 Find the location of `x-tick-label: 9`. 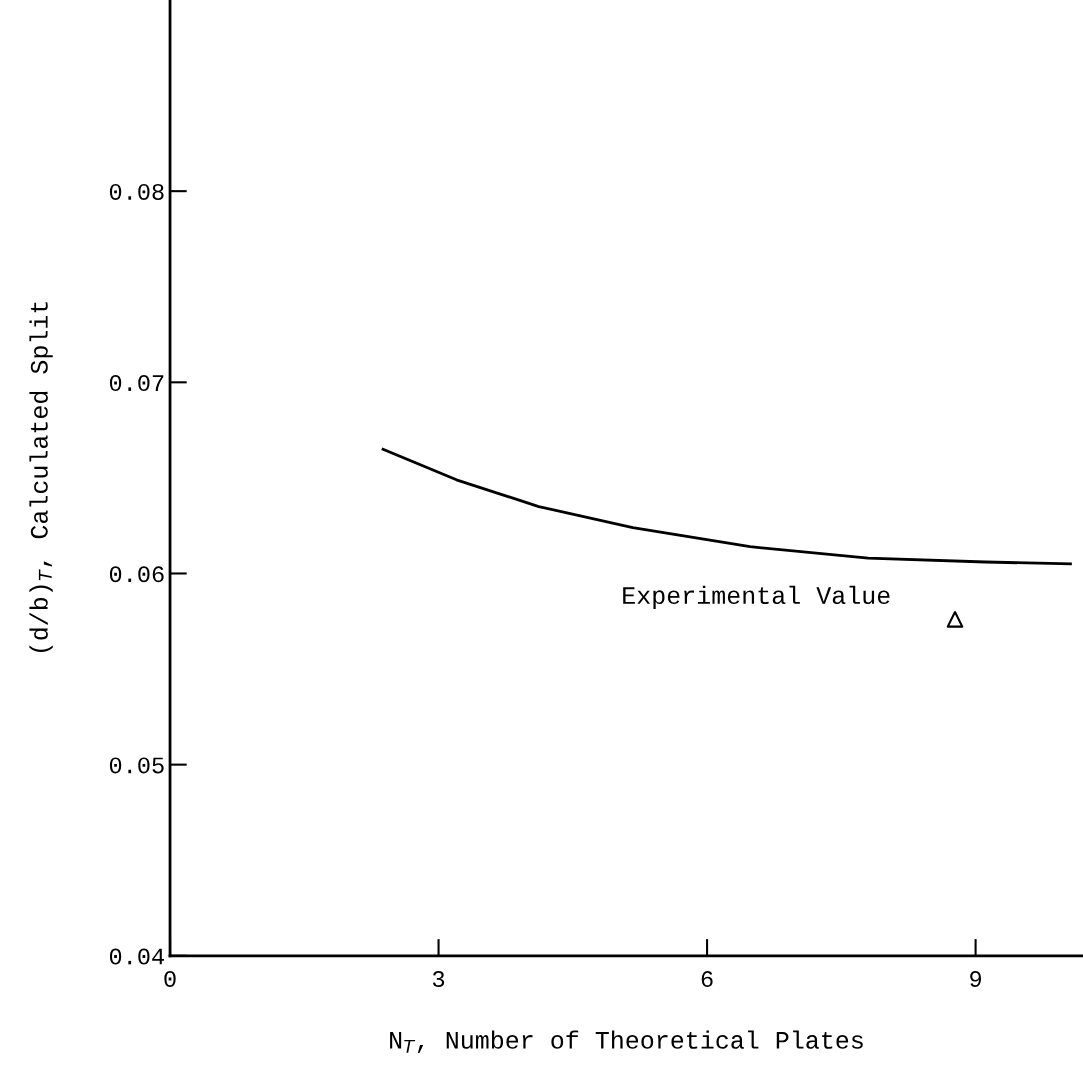

x-tick-label: 9 is located at coordinates (976, 979).